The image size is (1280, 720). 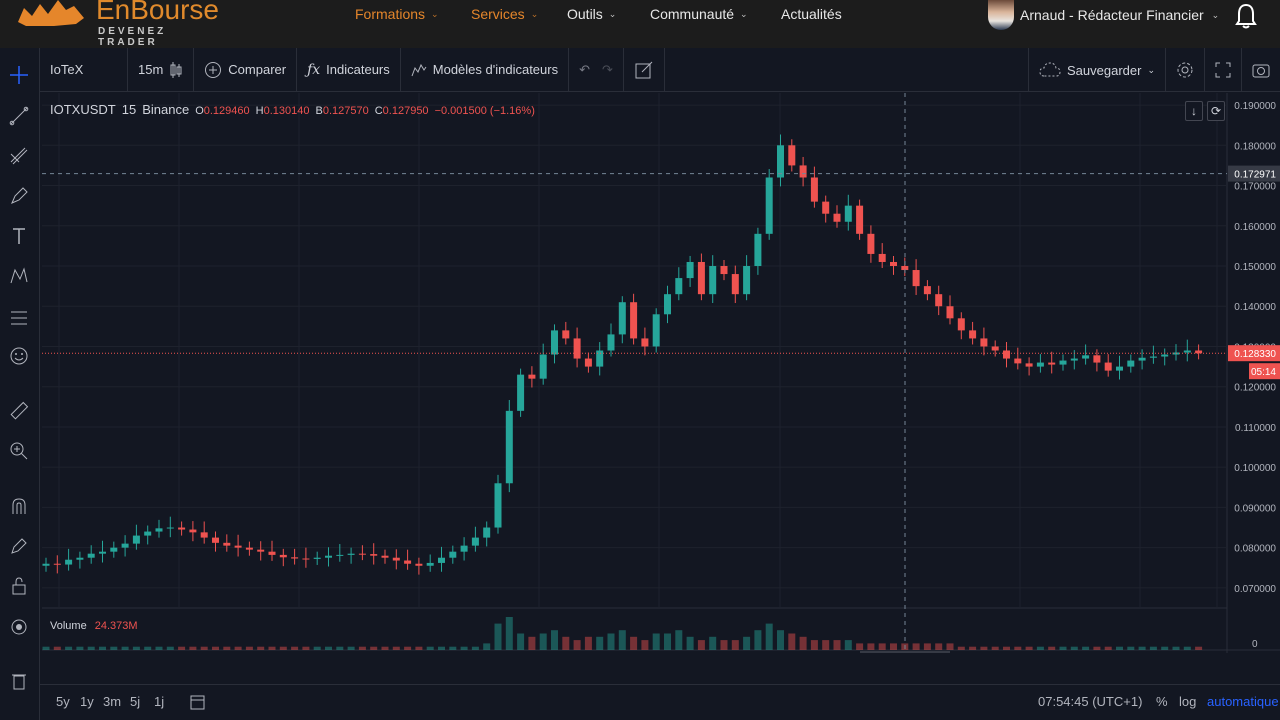 I want to click on templates-button: Modèles d'indicateurs, so click(x=485, y=69).